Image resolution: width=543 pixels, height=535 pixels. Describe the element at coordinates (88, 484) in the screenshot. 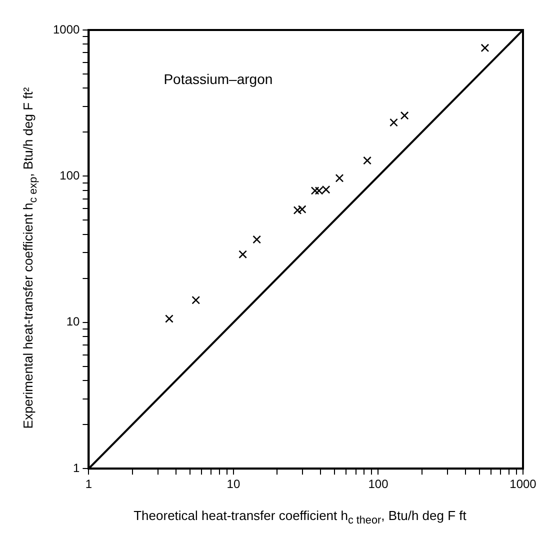

I see `x-tick-label: 1` at that location.